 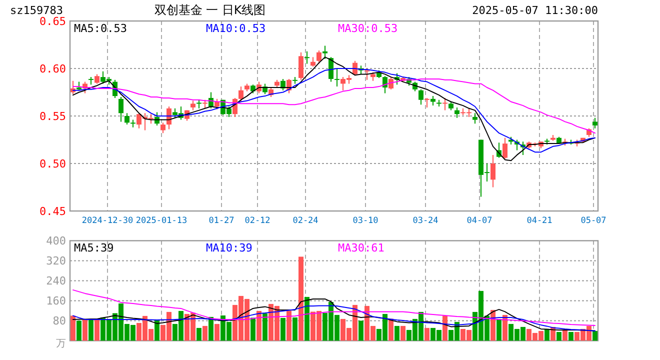 What do you see at coordinates (53, 21) in the screenshot?
I see `y-tick-label: 0.65` at bounding box center [53, 21].